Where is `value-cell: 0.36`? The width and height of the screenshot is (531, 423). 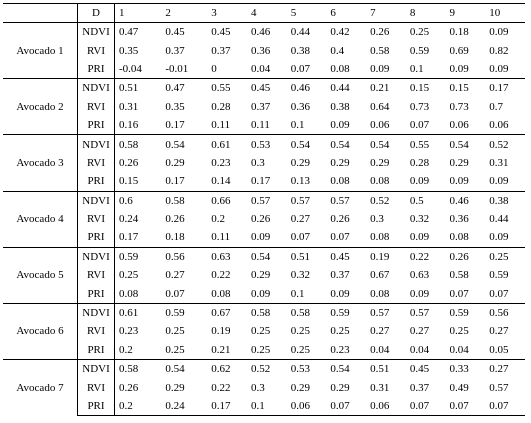 value-cell: 0.36 is located at coordinates (459, 219).